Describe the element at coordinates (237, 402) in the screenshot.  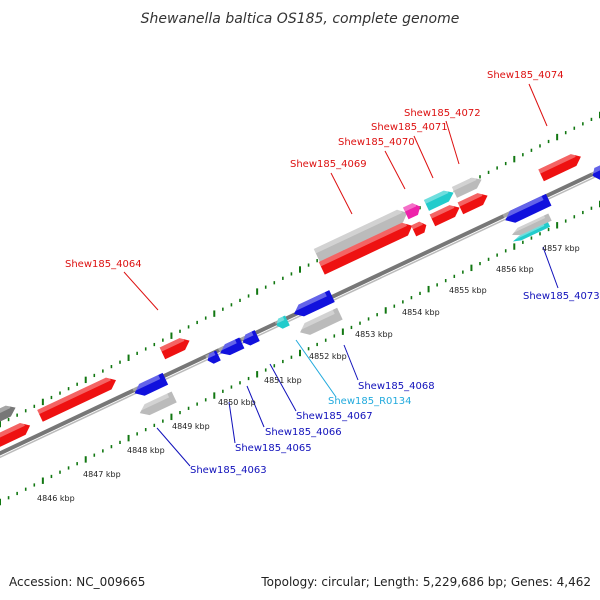
I see `tick-label: 4850 kbp` at that location.